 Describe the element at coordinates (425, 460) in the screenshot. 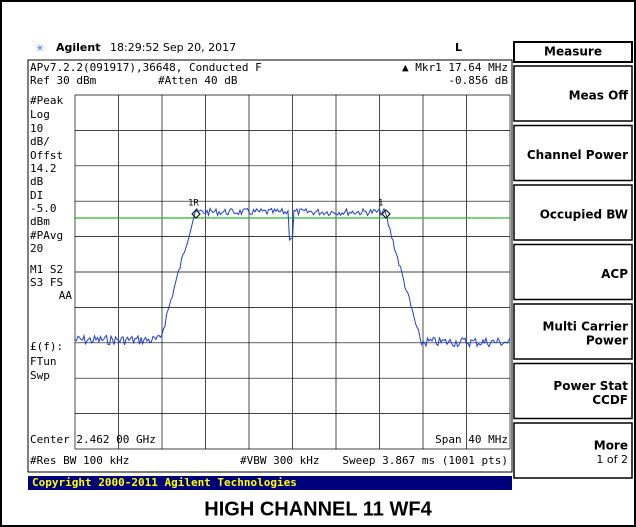

I see `sweep: Sweep 3.867 ms (1001 pts)` at that location.